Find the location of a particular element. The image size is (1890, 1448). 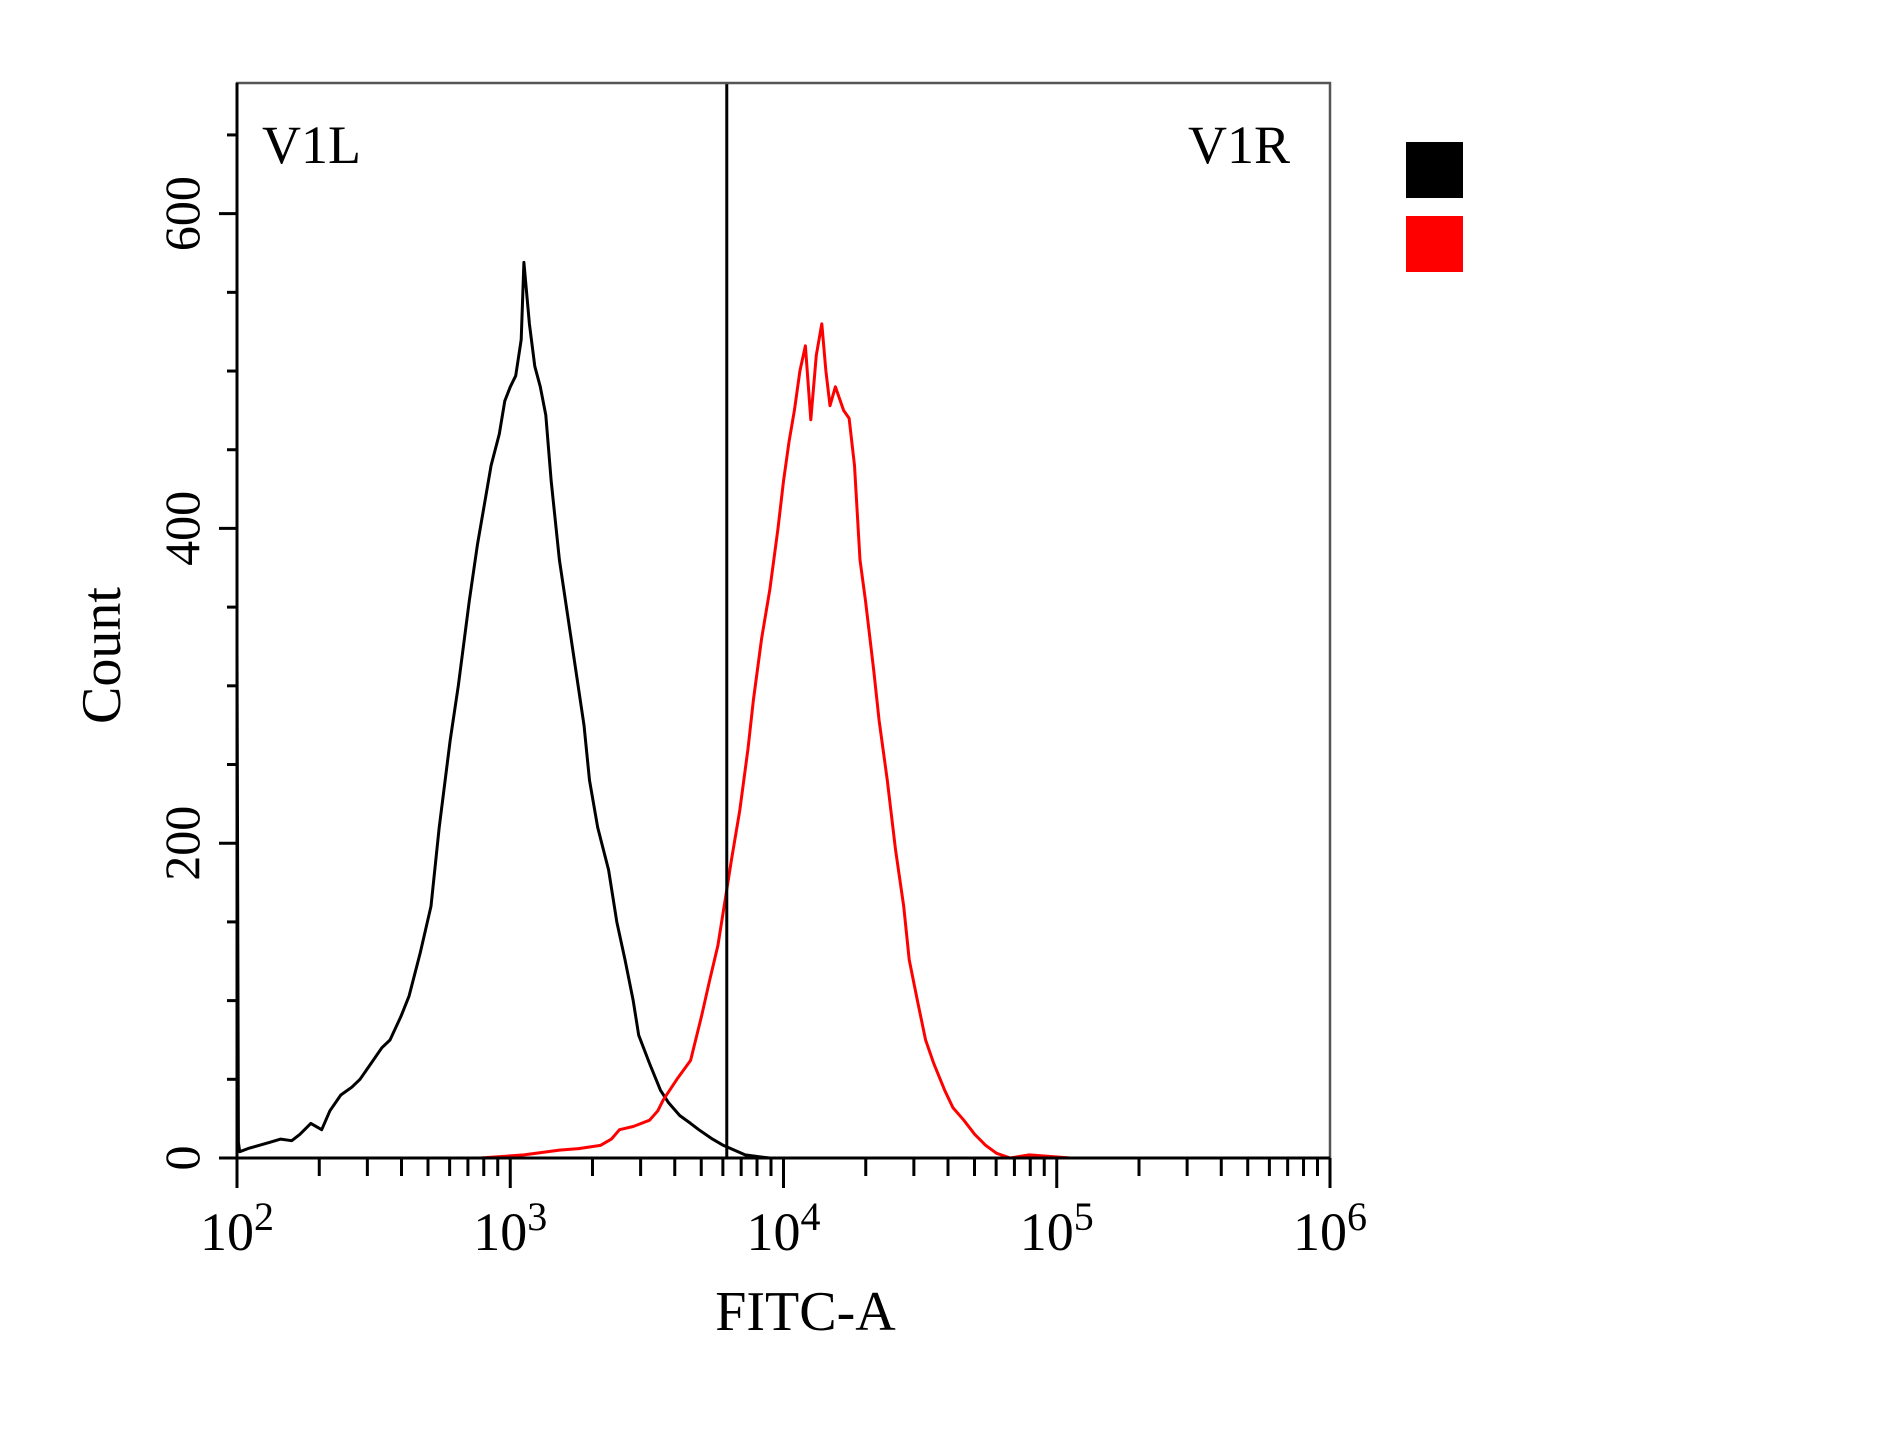

legend-swatch-red is located at coordinates (1434, 244).